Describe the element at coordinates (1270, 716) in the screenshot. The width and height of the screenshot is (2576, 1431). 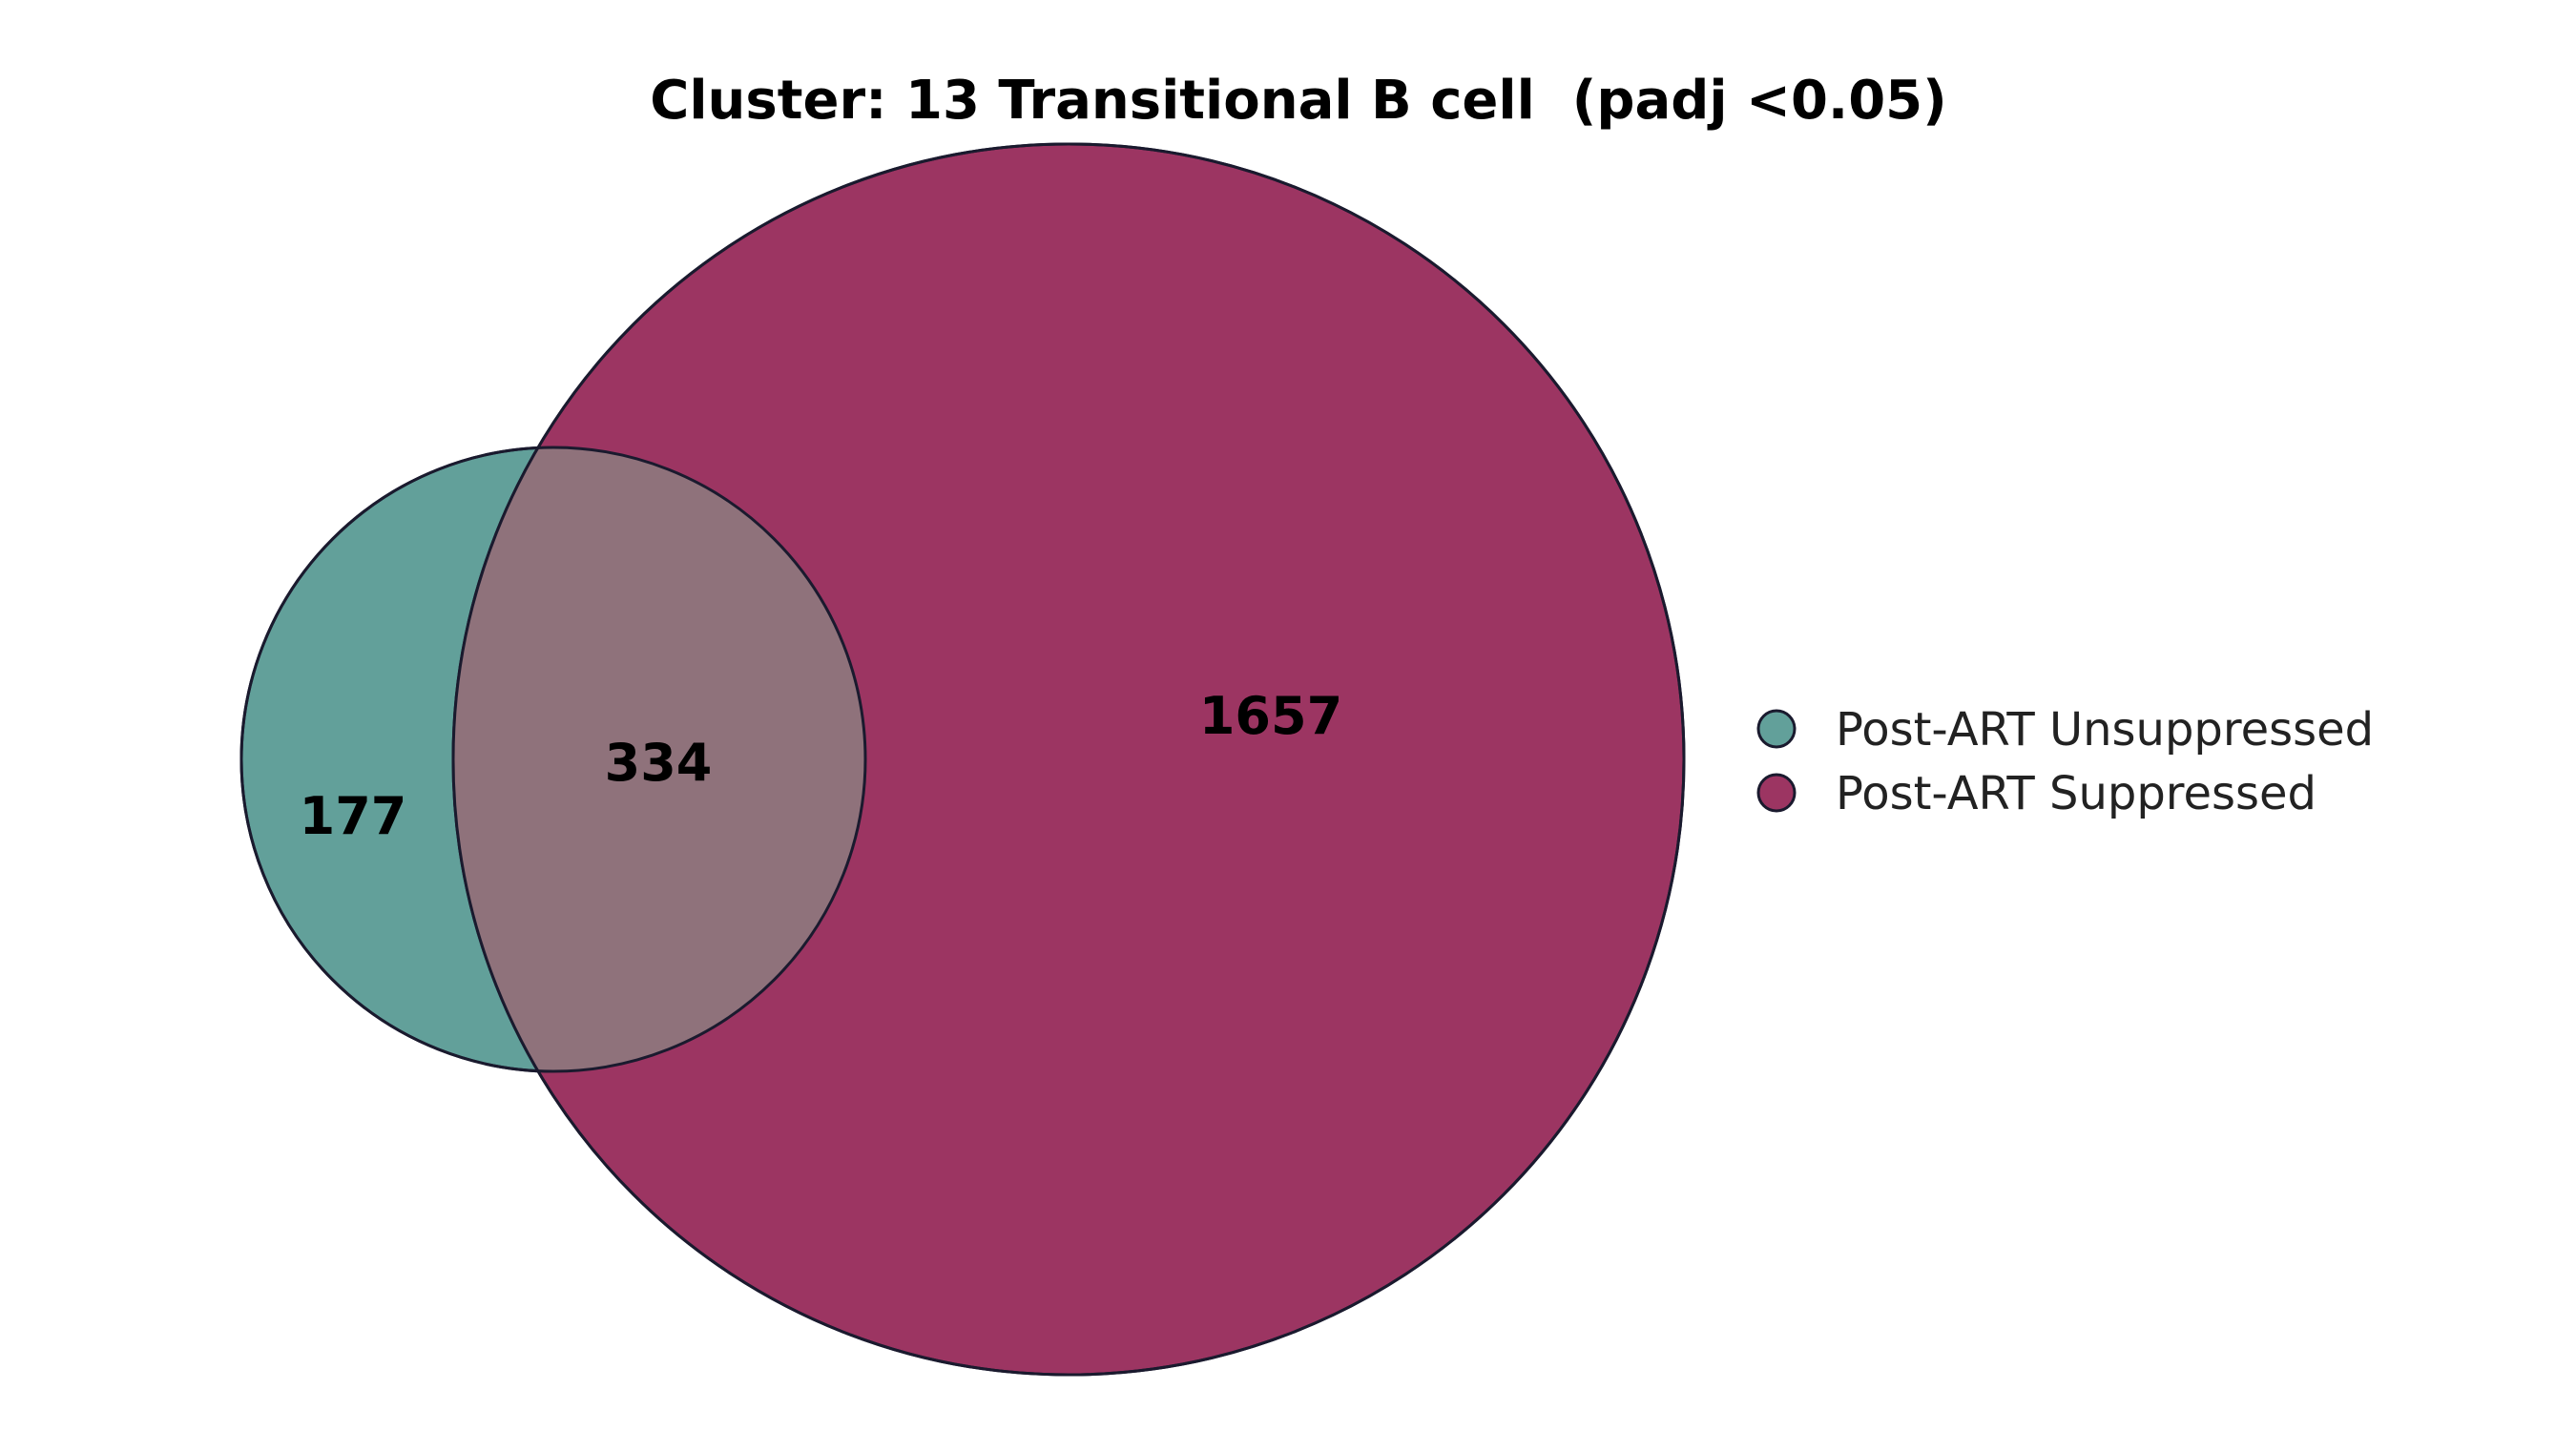
I see `count-suppressed-only: 1657` at that location.